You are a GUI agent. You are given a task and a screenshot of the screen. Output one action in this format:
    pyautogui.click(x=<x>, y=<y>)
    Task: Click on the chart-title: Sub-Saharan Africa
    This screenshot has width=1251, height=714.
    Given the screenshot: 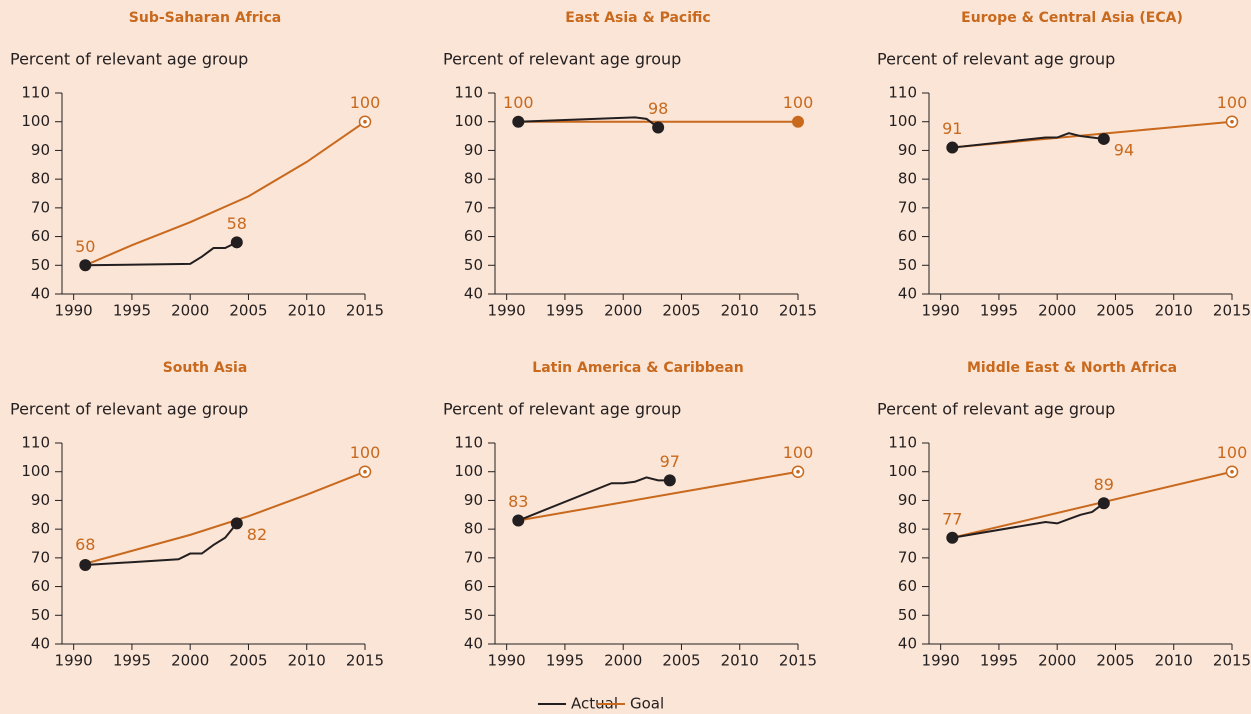 What is the action you would take?
    pyautogui.click(x=205, y=18)
    